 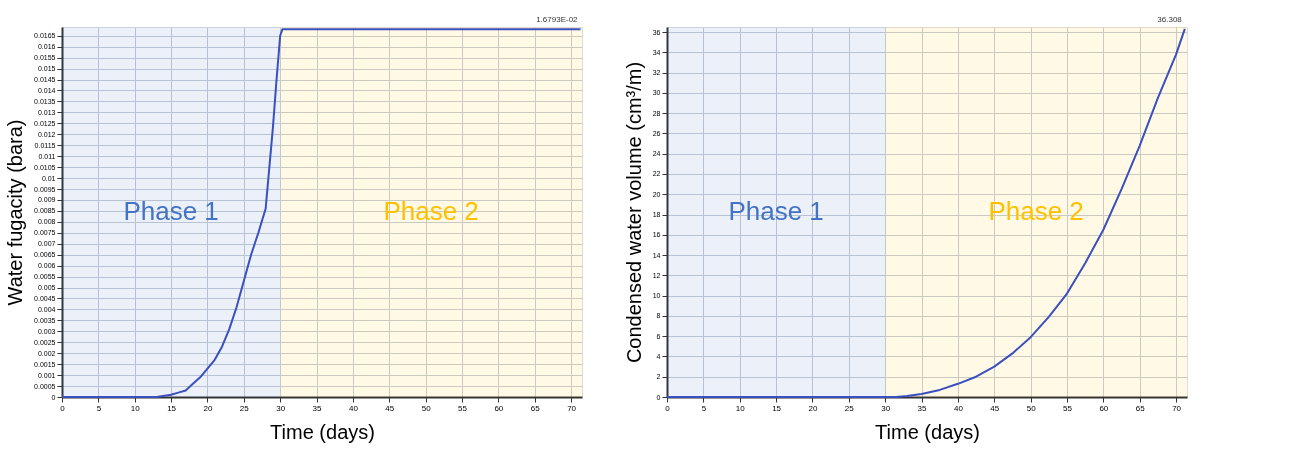 I want to click on y-axis-title: Water fugacity (bara), so click(x=15, y=212).